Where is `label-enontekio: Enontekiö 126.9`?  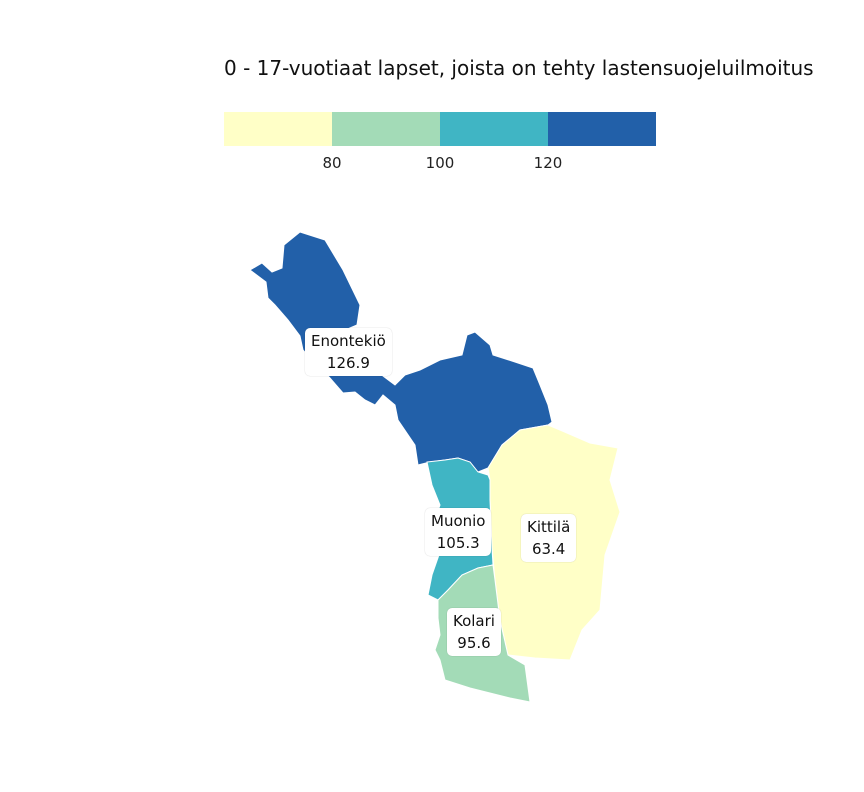
label-enontekio: Enontekiö 126.9 is located at coordinates (348, 352).